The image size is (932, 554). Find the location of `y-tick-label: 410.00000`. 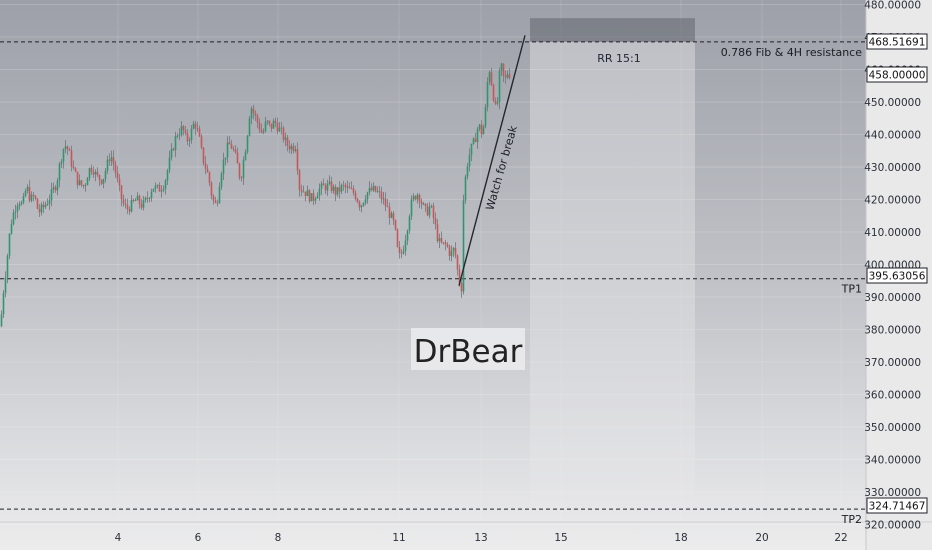

y-tick-label: 410.00000 is located at coordinates (892, 233).